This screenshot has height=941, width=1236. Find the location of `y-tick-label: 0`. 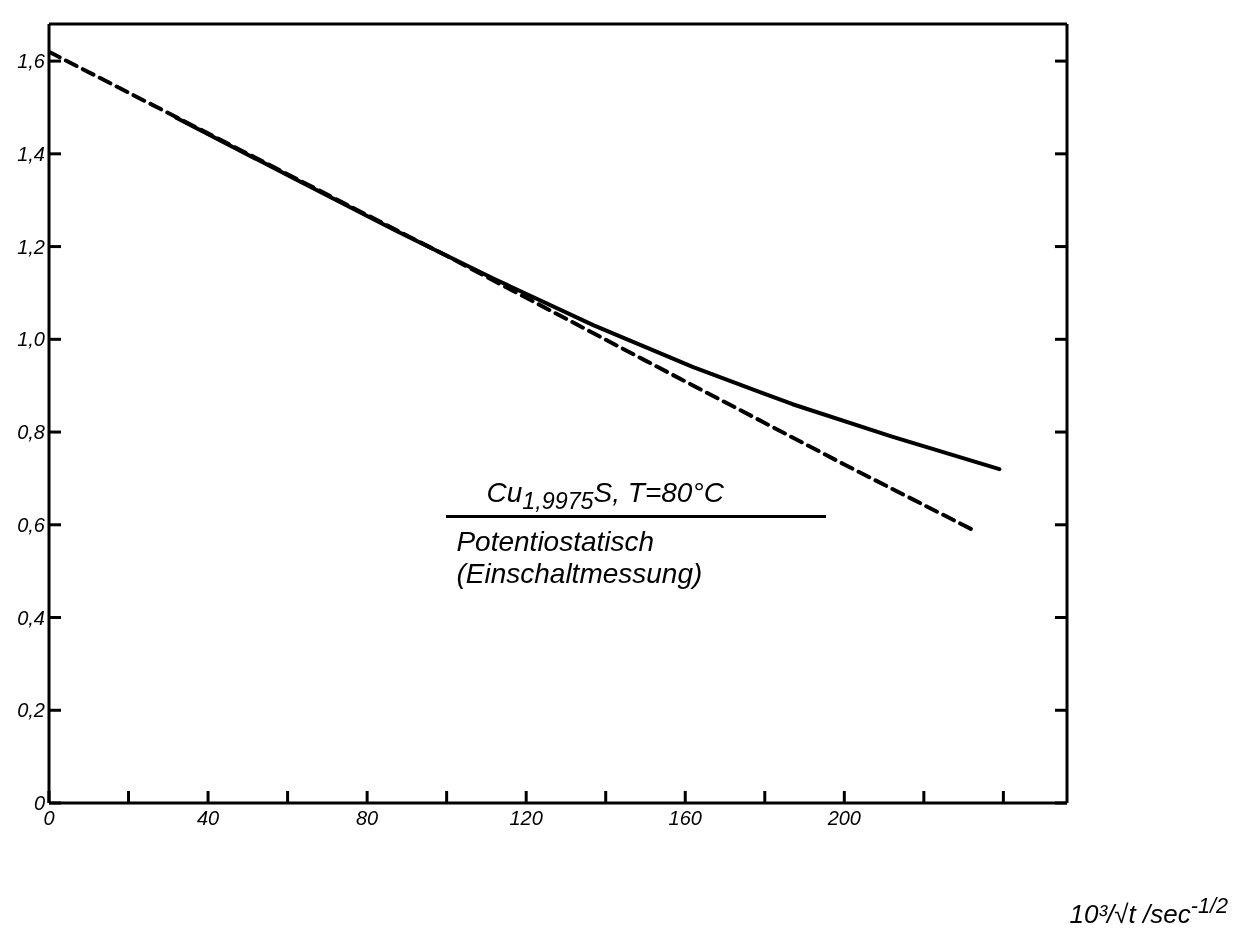

y-tick-label: 0 is located at coordinates (39, 803).